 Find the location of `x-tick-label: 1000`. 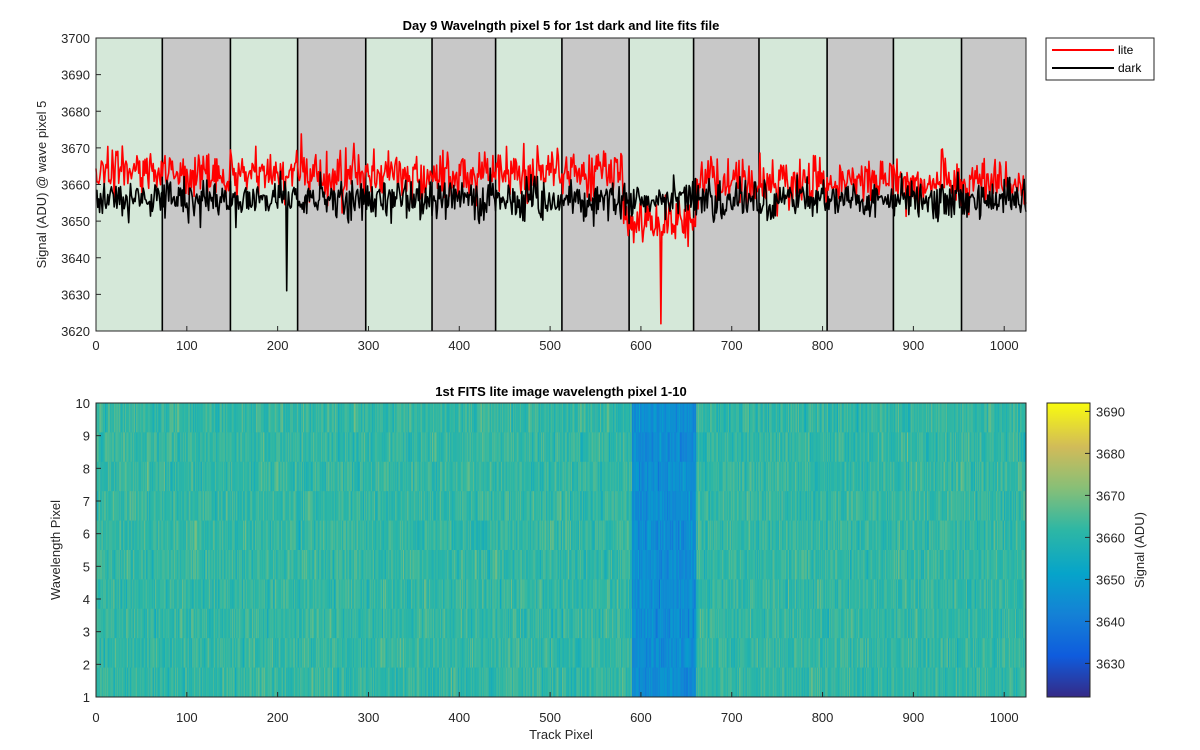

x-tick-label: 1000 is located at coordinates (1004, 345).